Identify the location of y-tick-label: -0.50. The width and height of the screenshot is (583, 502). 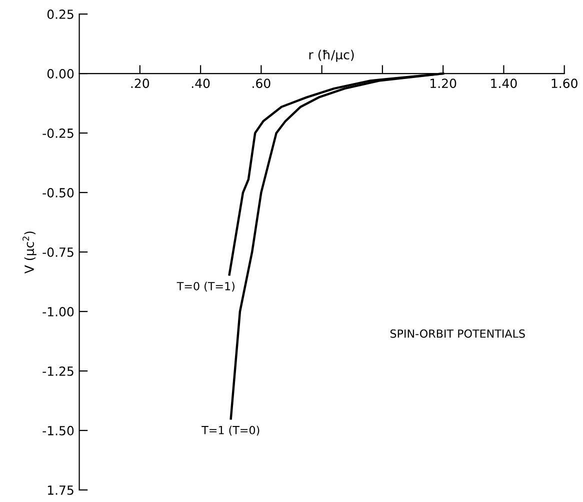
(58, 193).